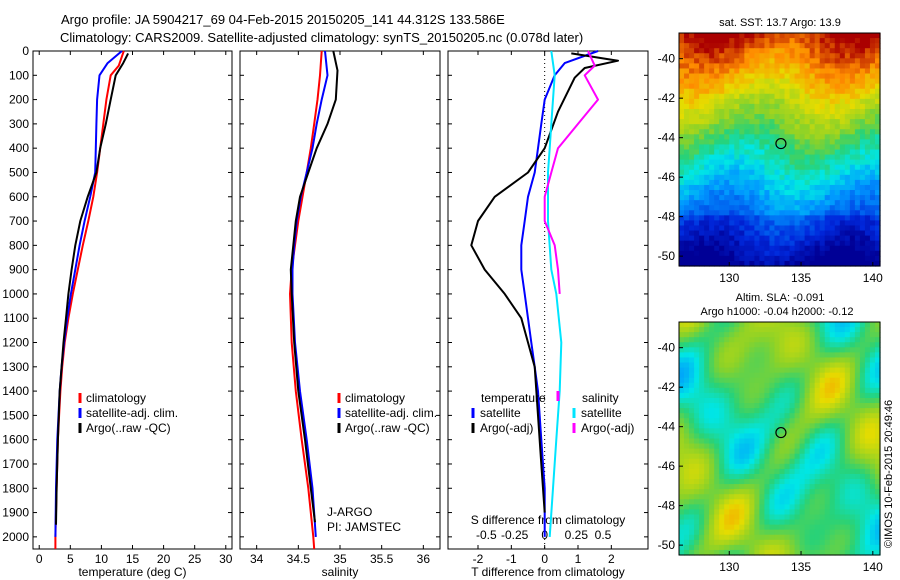 The image size is (900, 580). I want to click on legend-label: satellite, so click(500, 413).